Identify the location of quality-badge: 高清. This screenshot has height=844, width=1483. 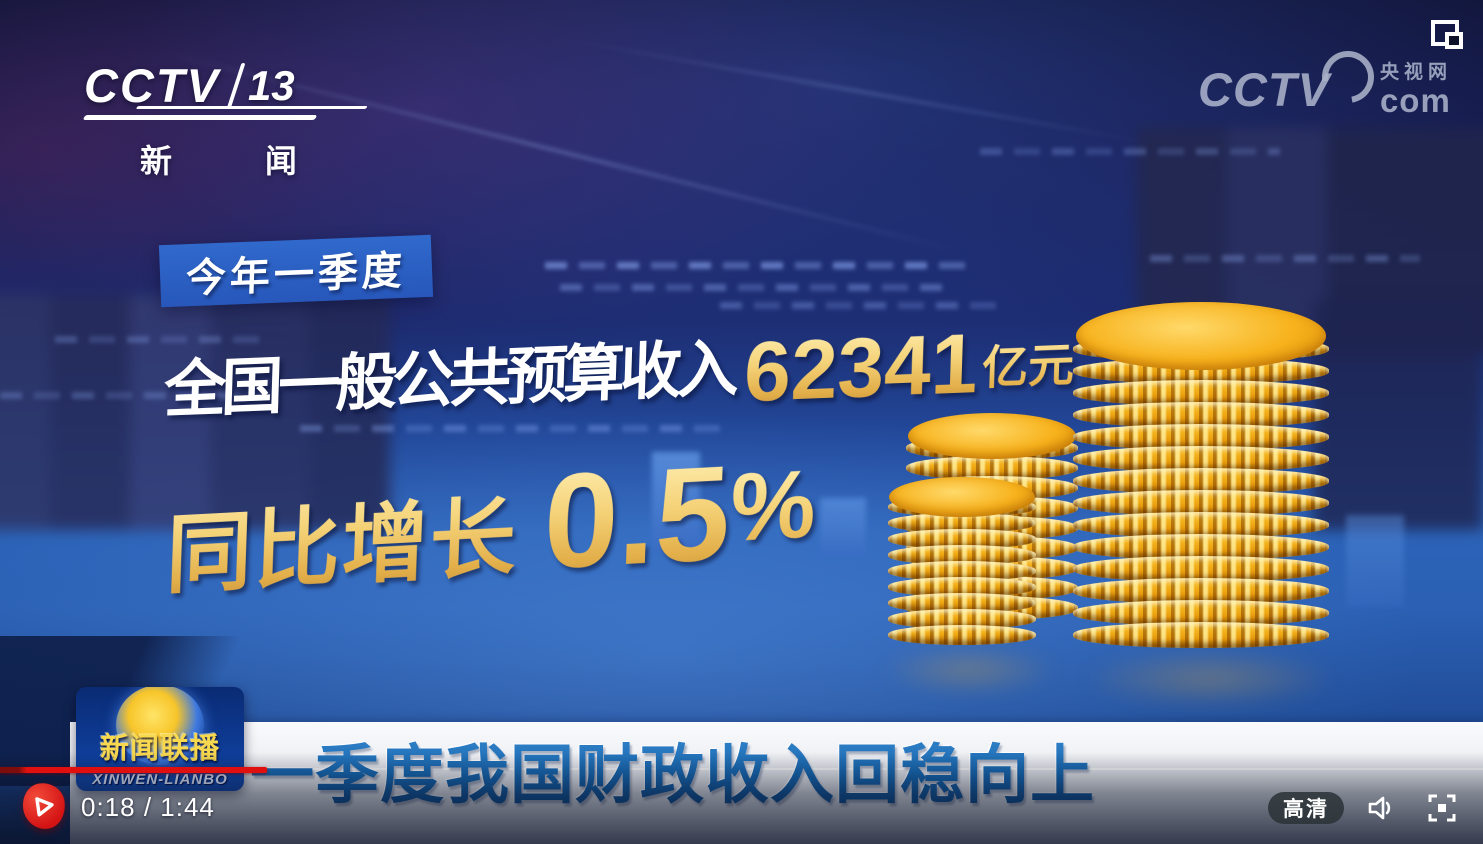
(1306, 808).